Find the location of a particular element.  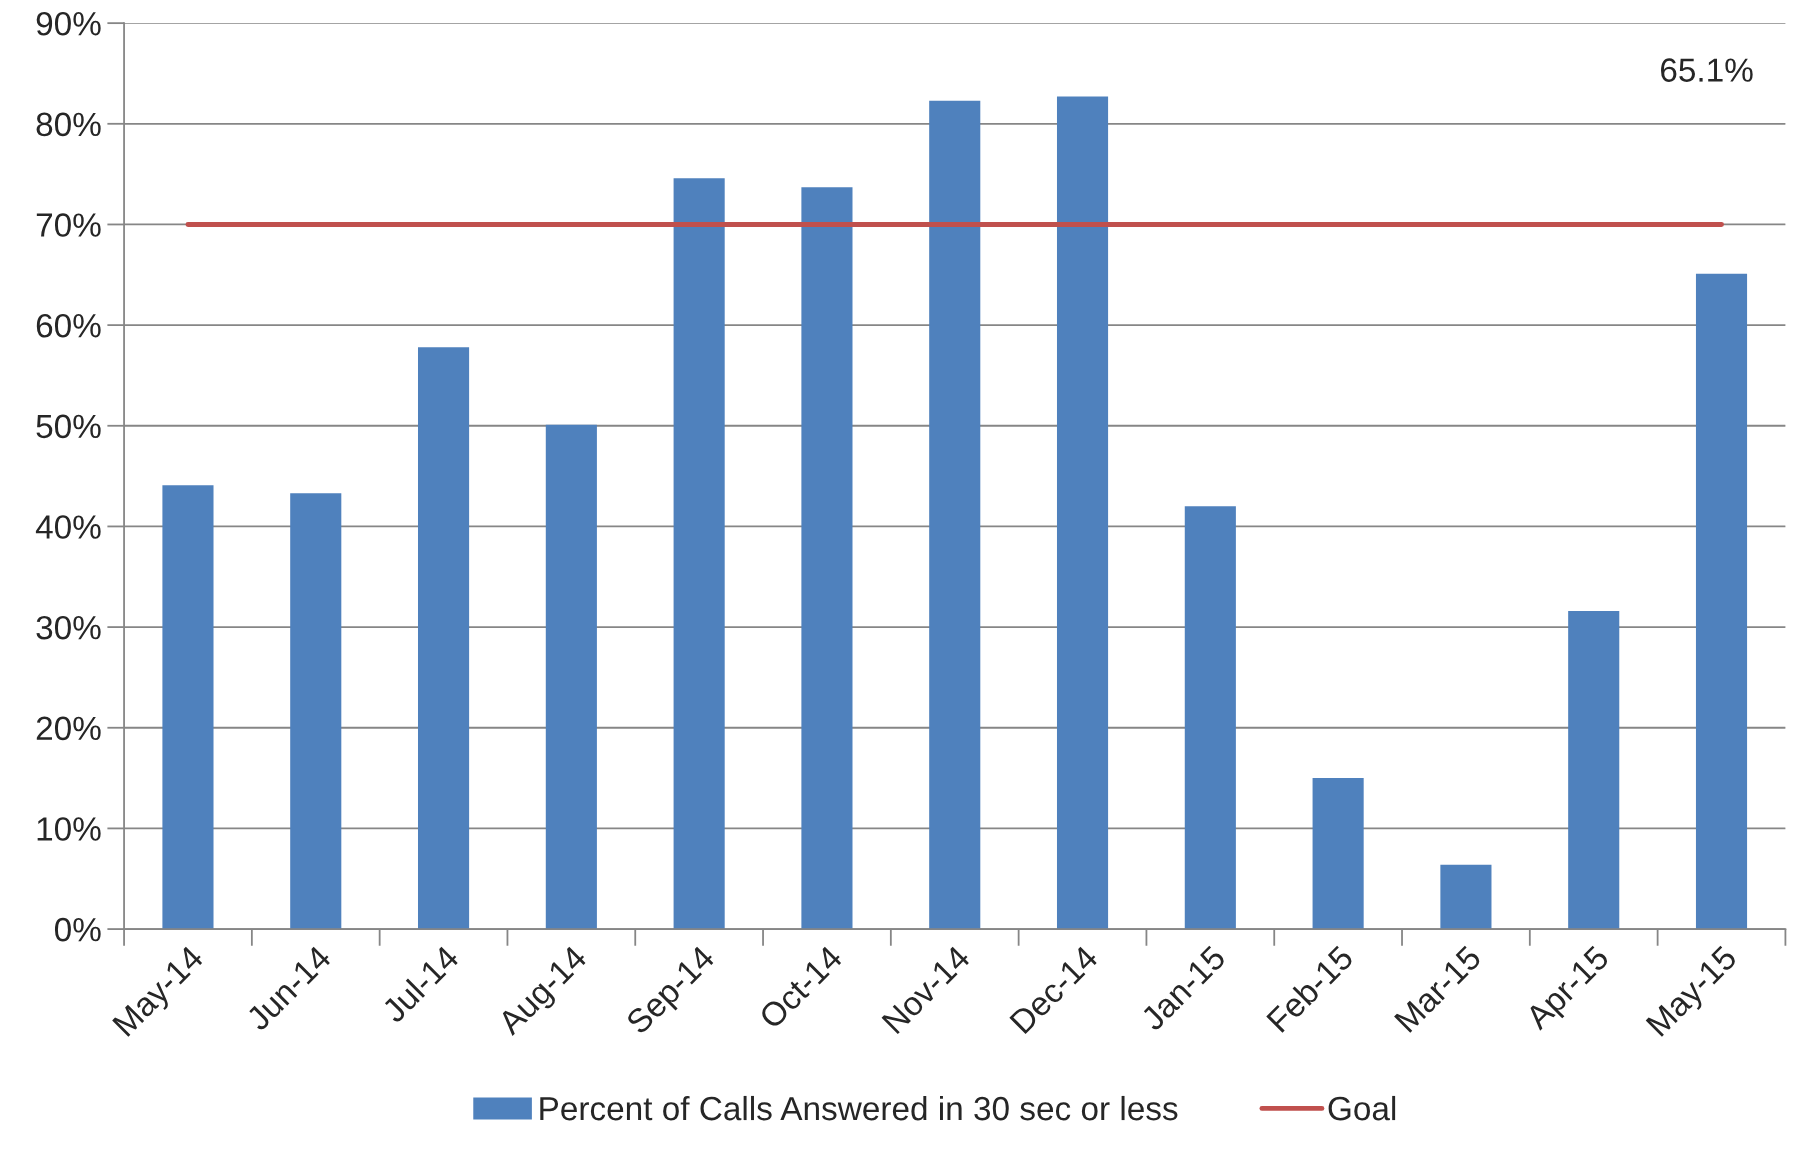

y-tick-label: 10% is located at coordinates (69, 829).